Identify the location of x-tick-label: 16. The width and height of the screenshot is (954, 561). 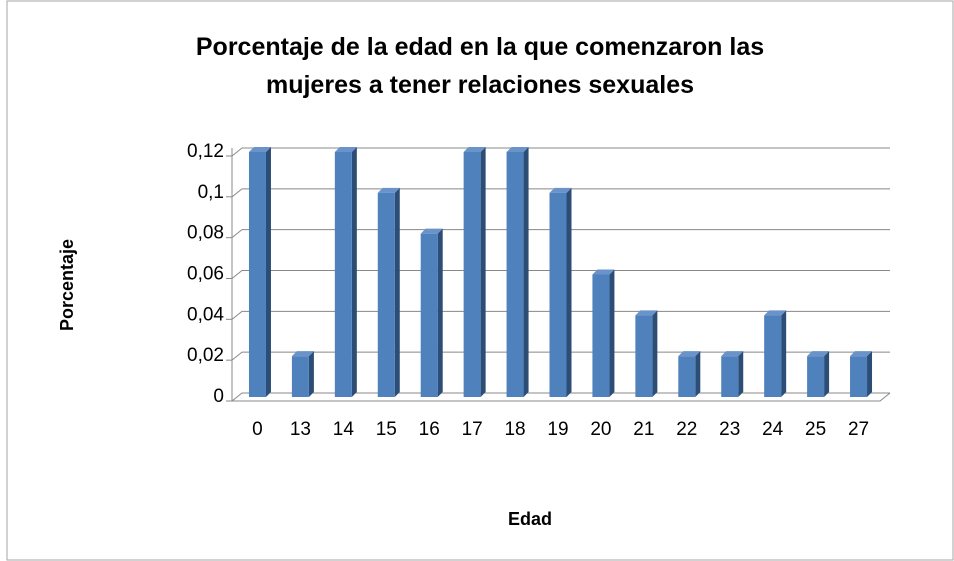
(429, 429).